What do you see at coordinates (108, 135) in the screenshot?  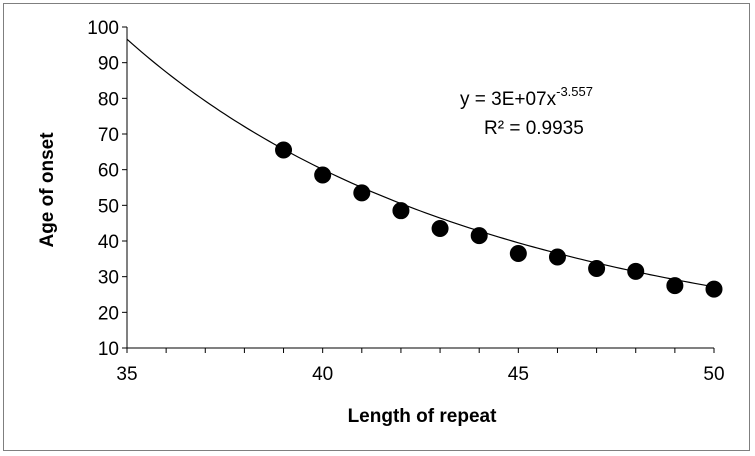 I see `y-tick-label: 70` at bounding box center [108, 135].